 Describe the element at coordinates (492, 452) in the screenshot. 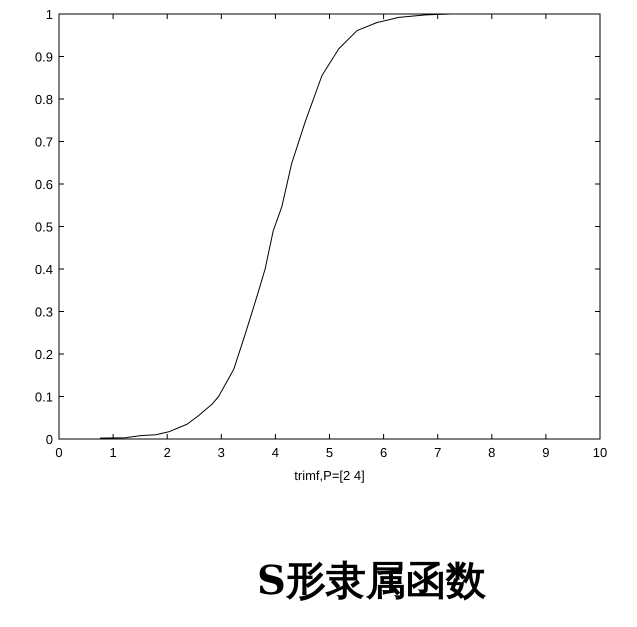

I see `x-tick-label: 8` at that location.